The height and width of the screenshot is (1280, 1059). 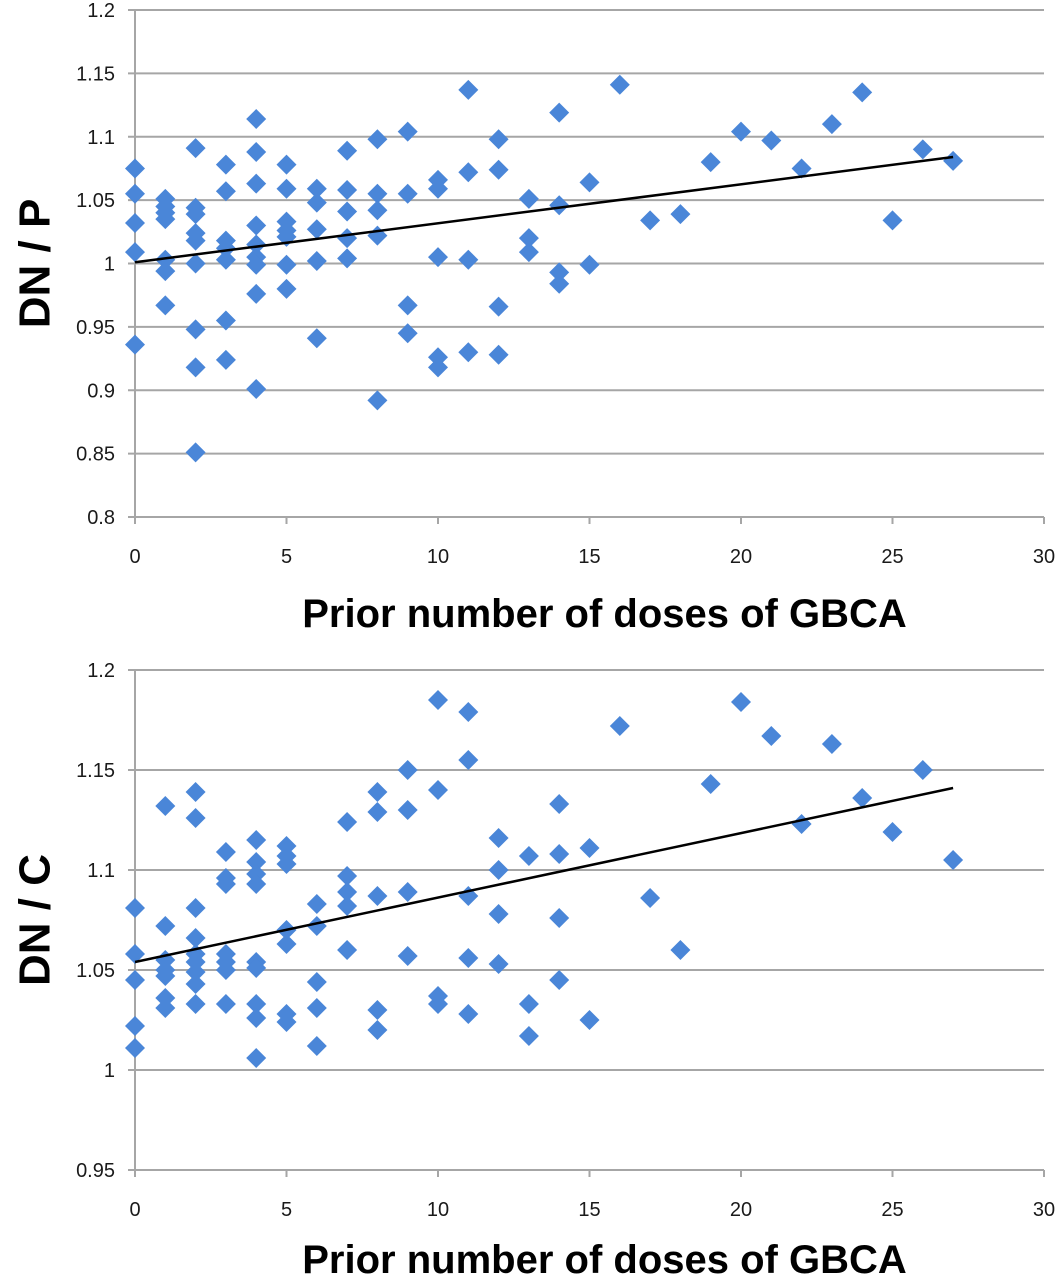 What do you see at coordinates (134, 1210) in the screenshot?
I see `x-tick-label: 0` at bounding box center [134, 1210].